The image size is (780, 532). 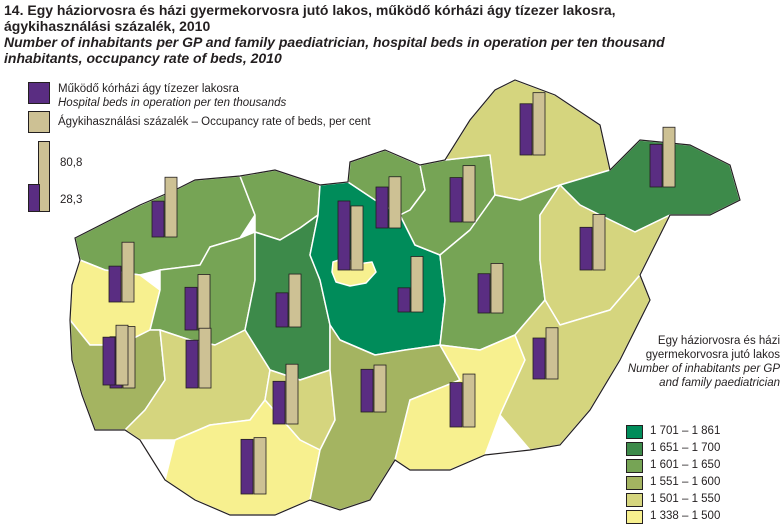 What do you see at coordinates (71, 200) in the screenshot?
I see `scale-min-label: 28,3` at bounding box center [71, 200].